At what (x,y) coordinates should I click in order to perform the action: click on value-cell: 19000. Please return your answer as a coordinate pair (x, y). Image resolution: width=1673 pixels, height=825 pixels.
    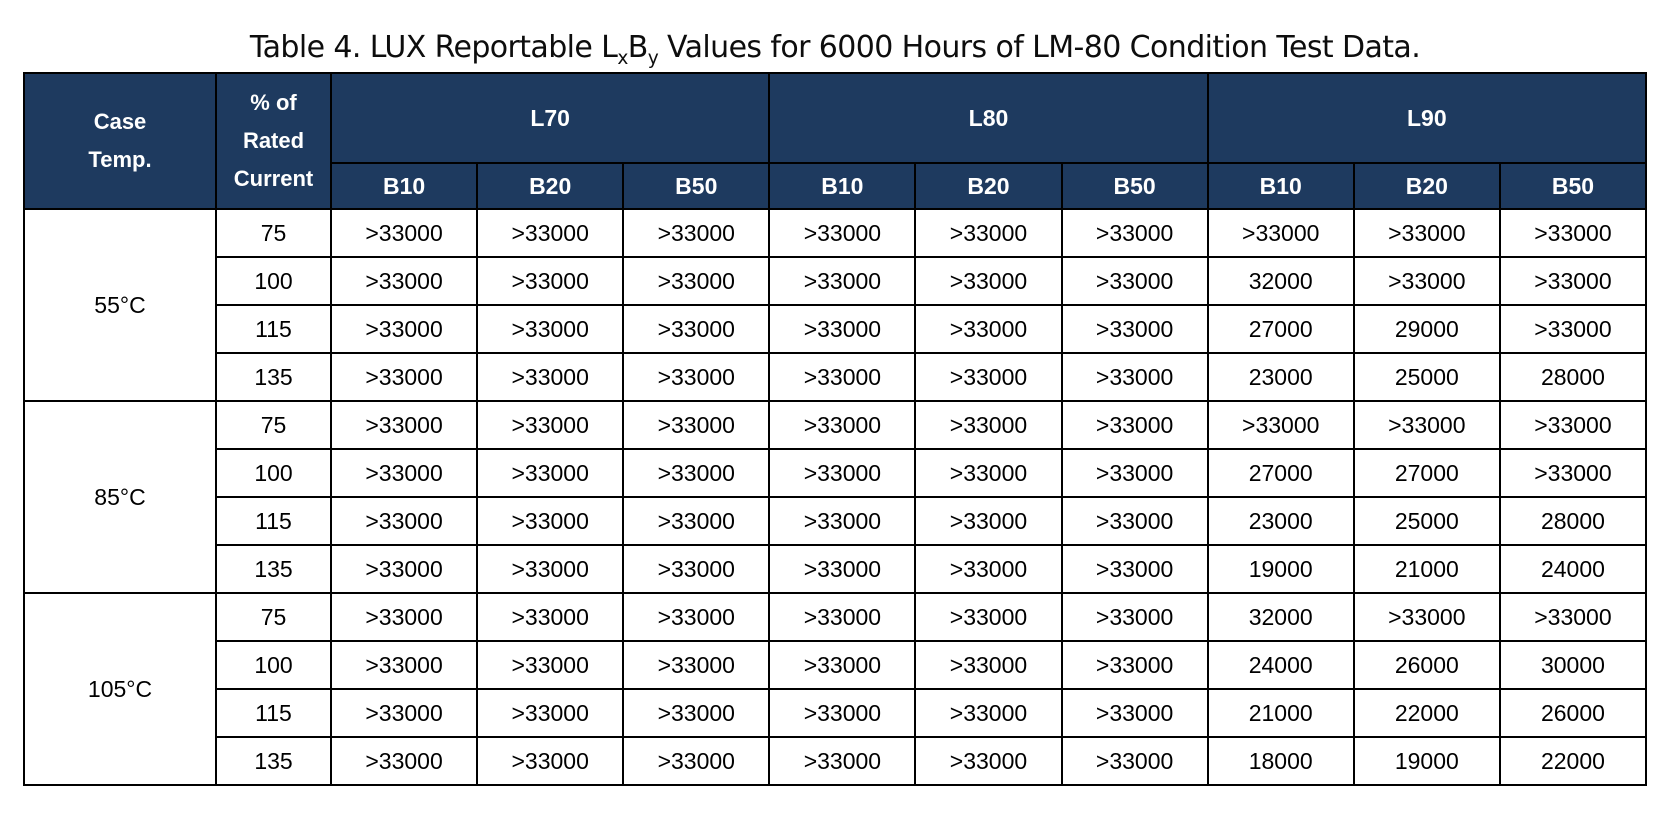
    Looking at the image, I should click on (1280, 569).